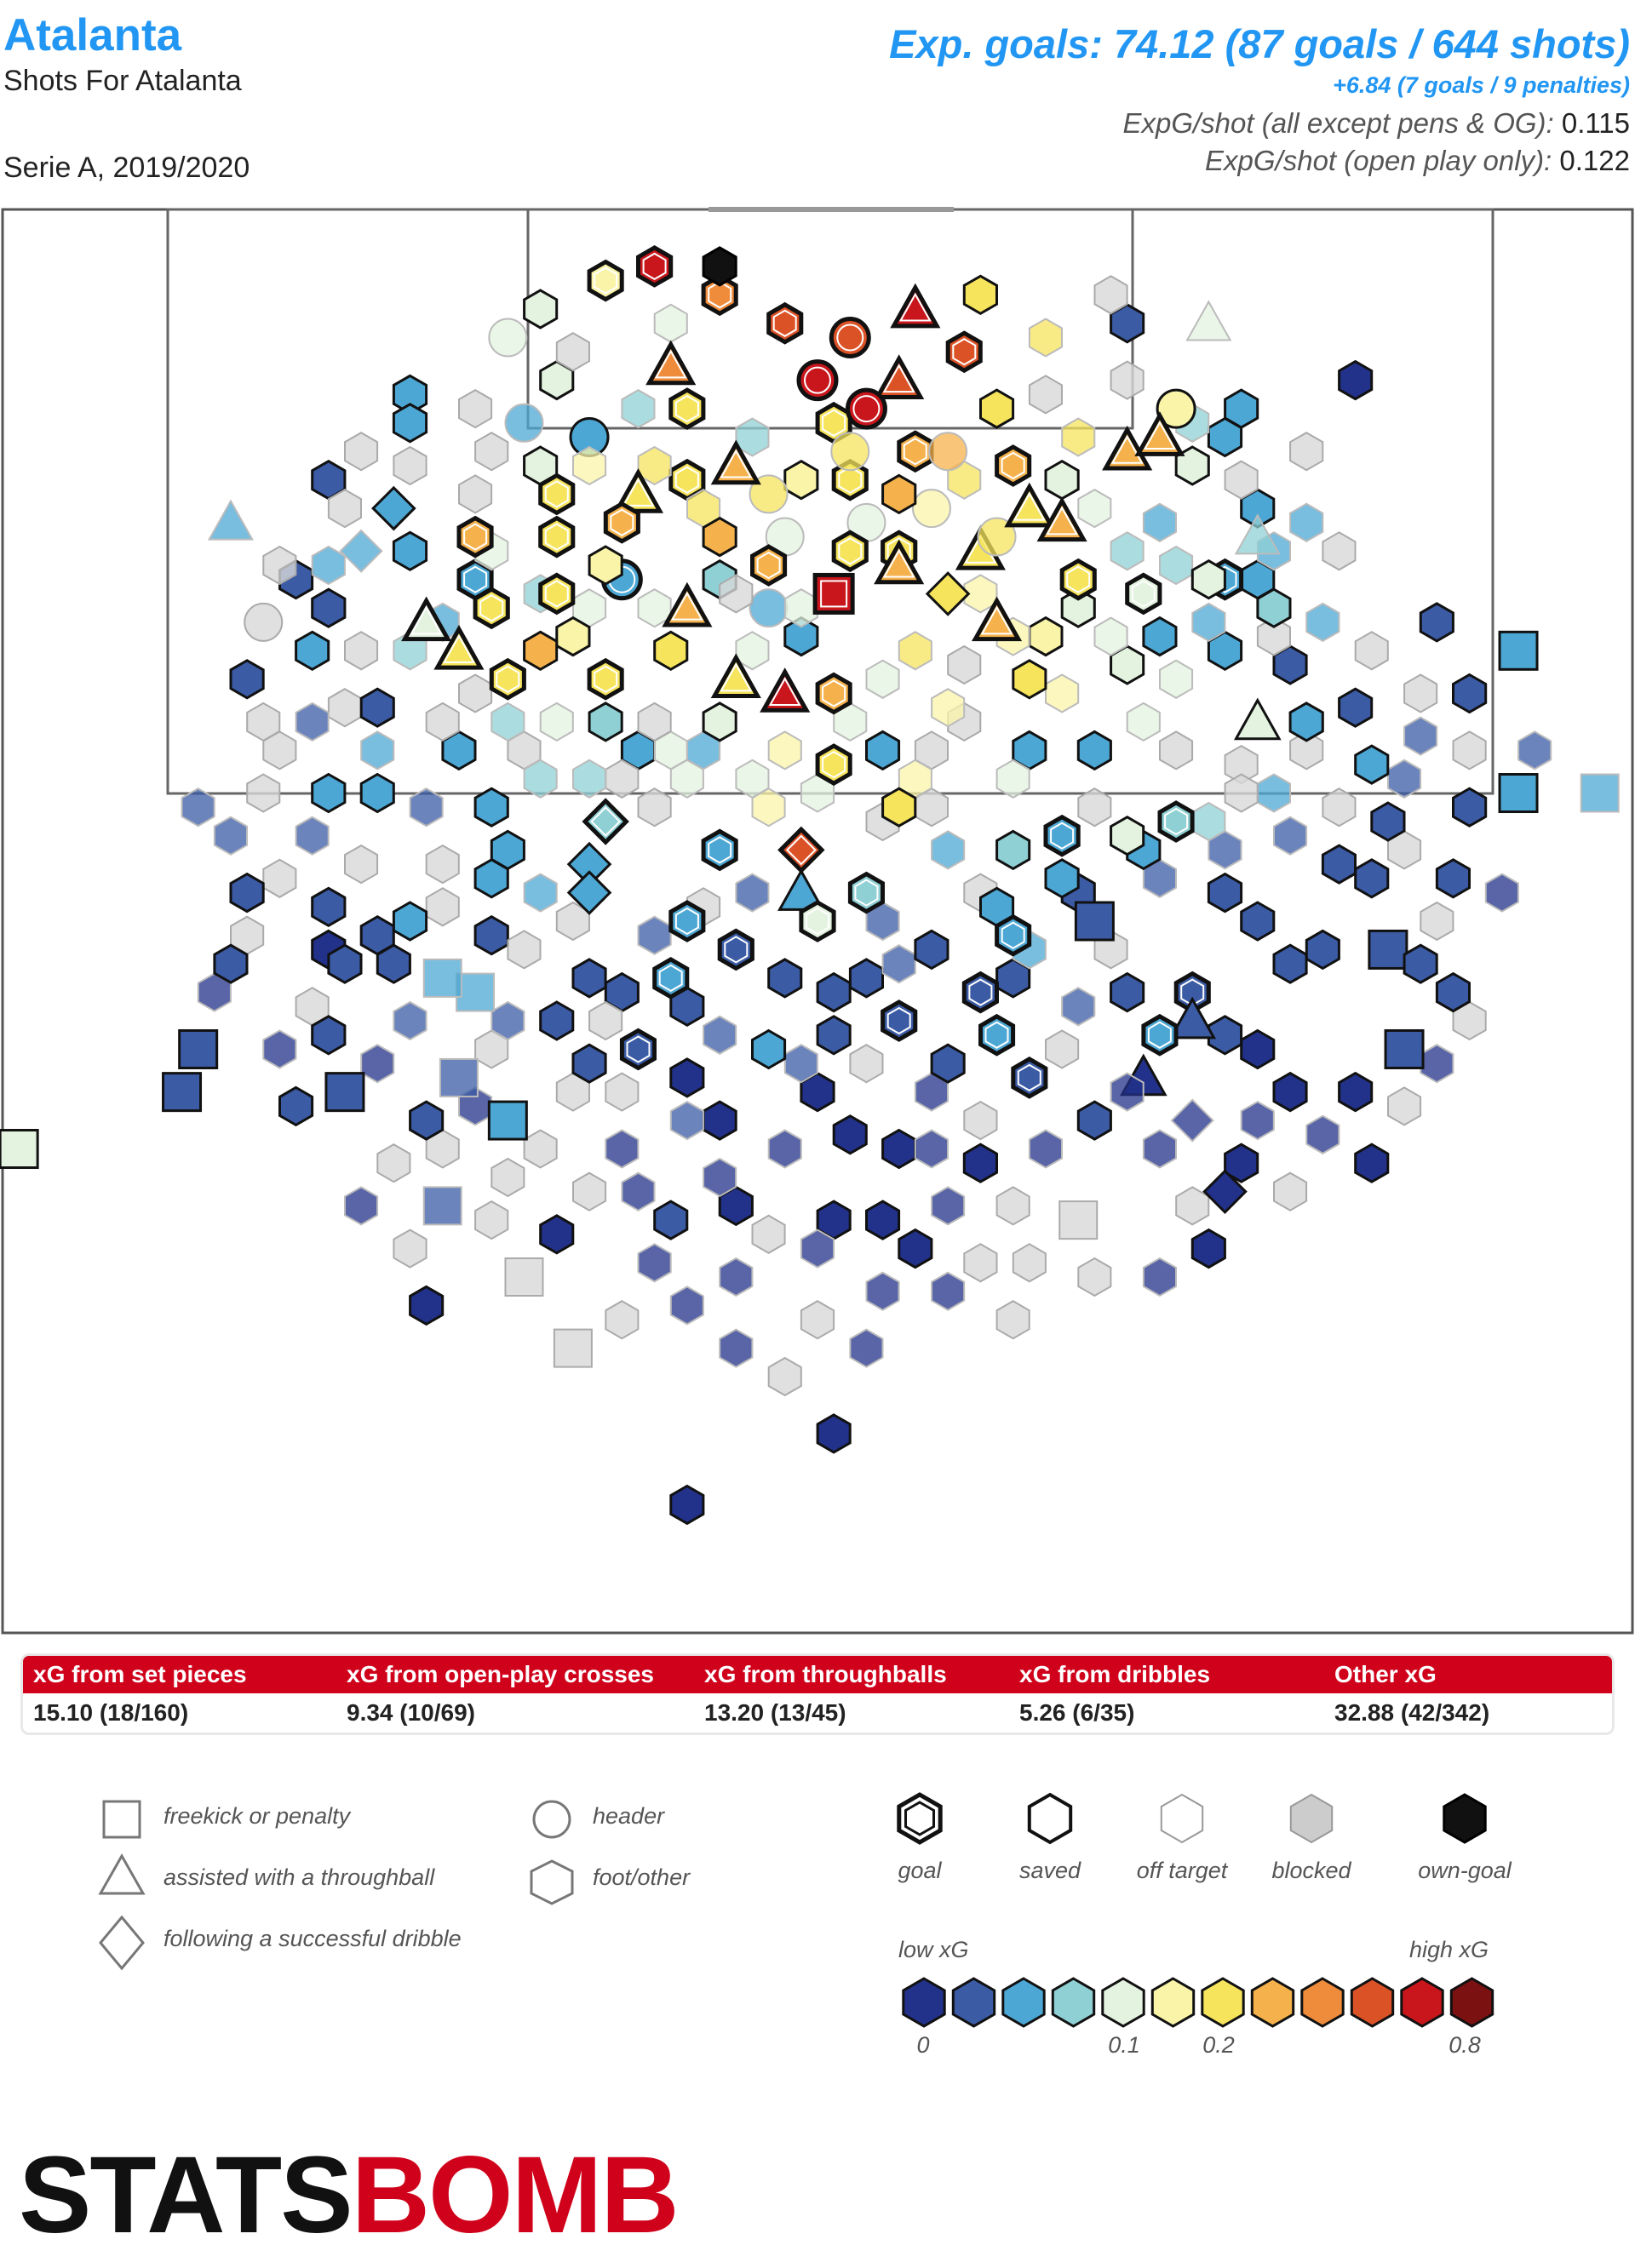 This screenshot has width=1635, height=2268. What do you see at coordinates (1182, 1870) in the screenshot?
I see `legend-off-target-label: off target` at bounding box center [1182, 1870].